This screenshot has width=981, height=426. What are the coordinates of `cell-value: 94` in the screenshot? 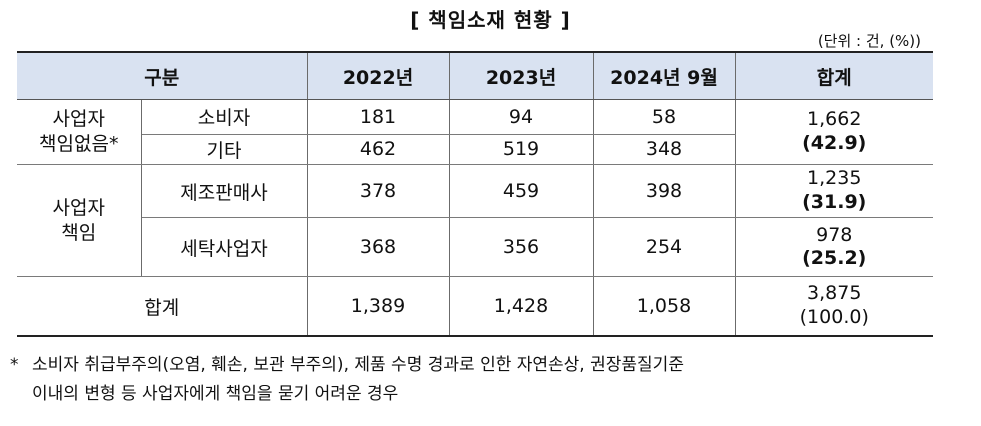 It's located at (521, 117).